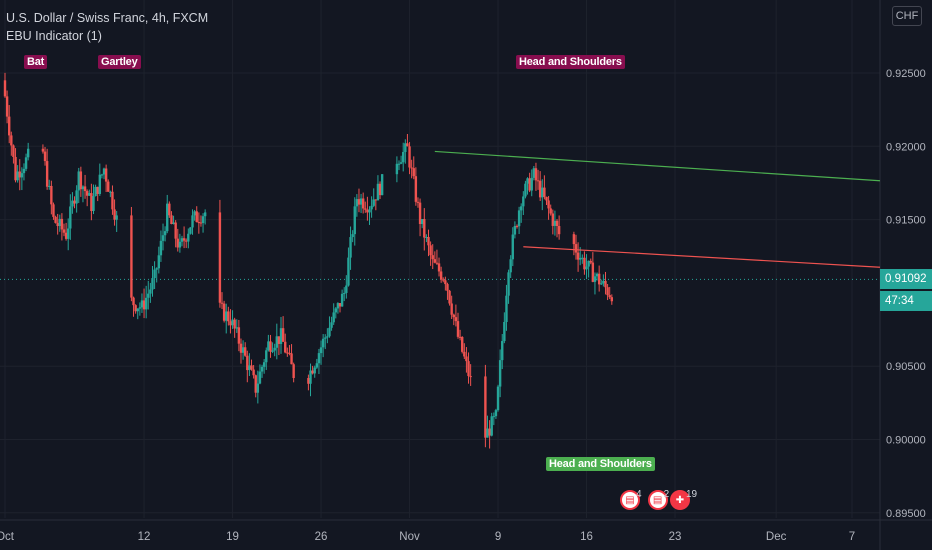 Image resolution: width=932 pixels, height=550 pixels. Describe the element at coordinates (644, 499) in the screenshot. I see `economic-events-us: ▤ 4 ▤ 2` at that location.